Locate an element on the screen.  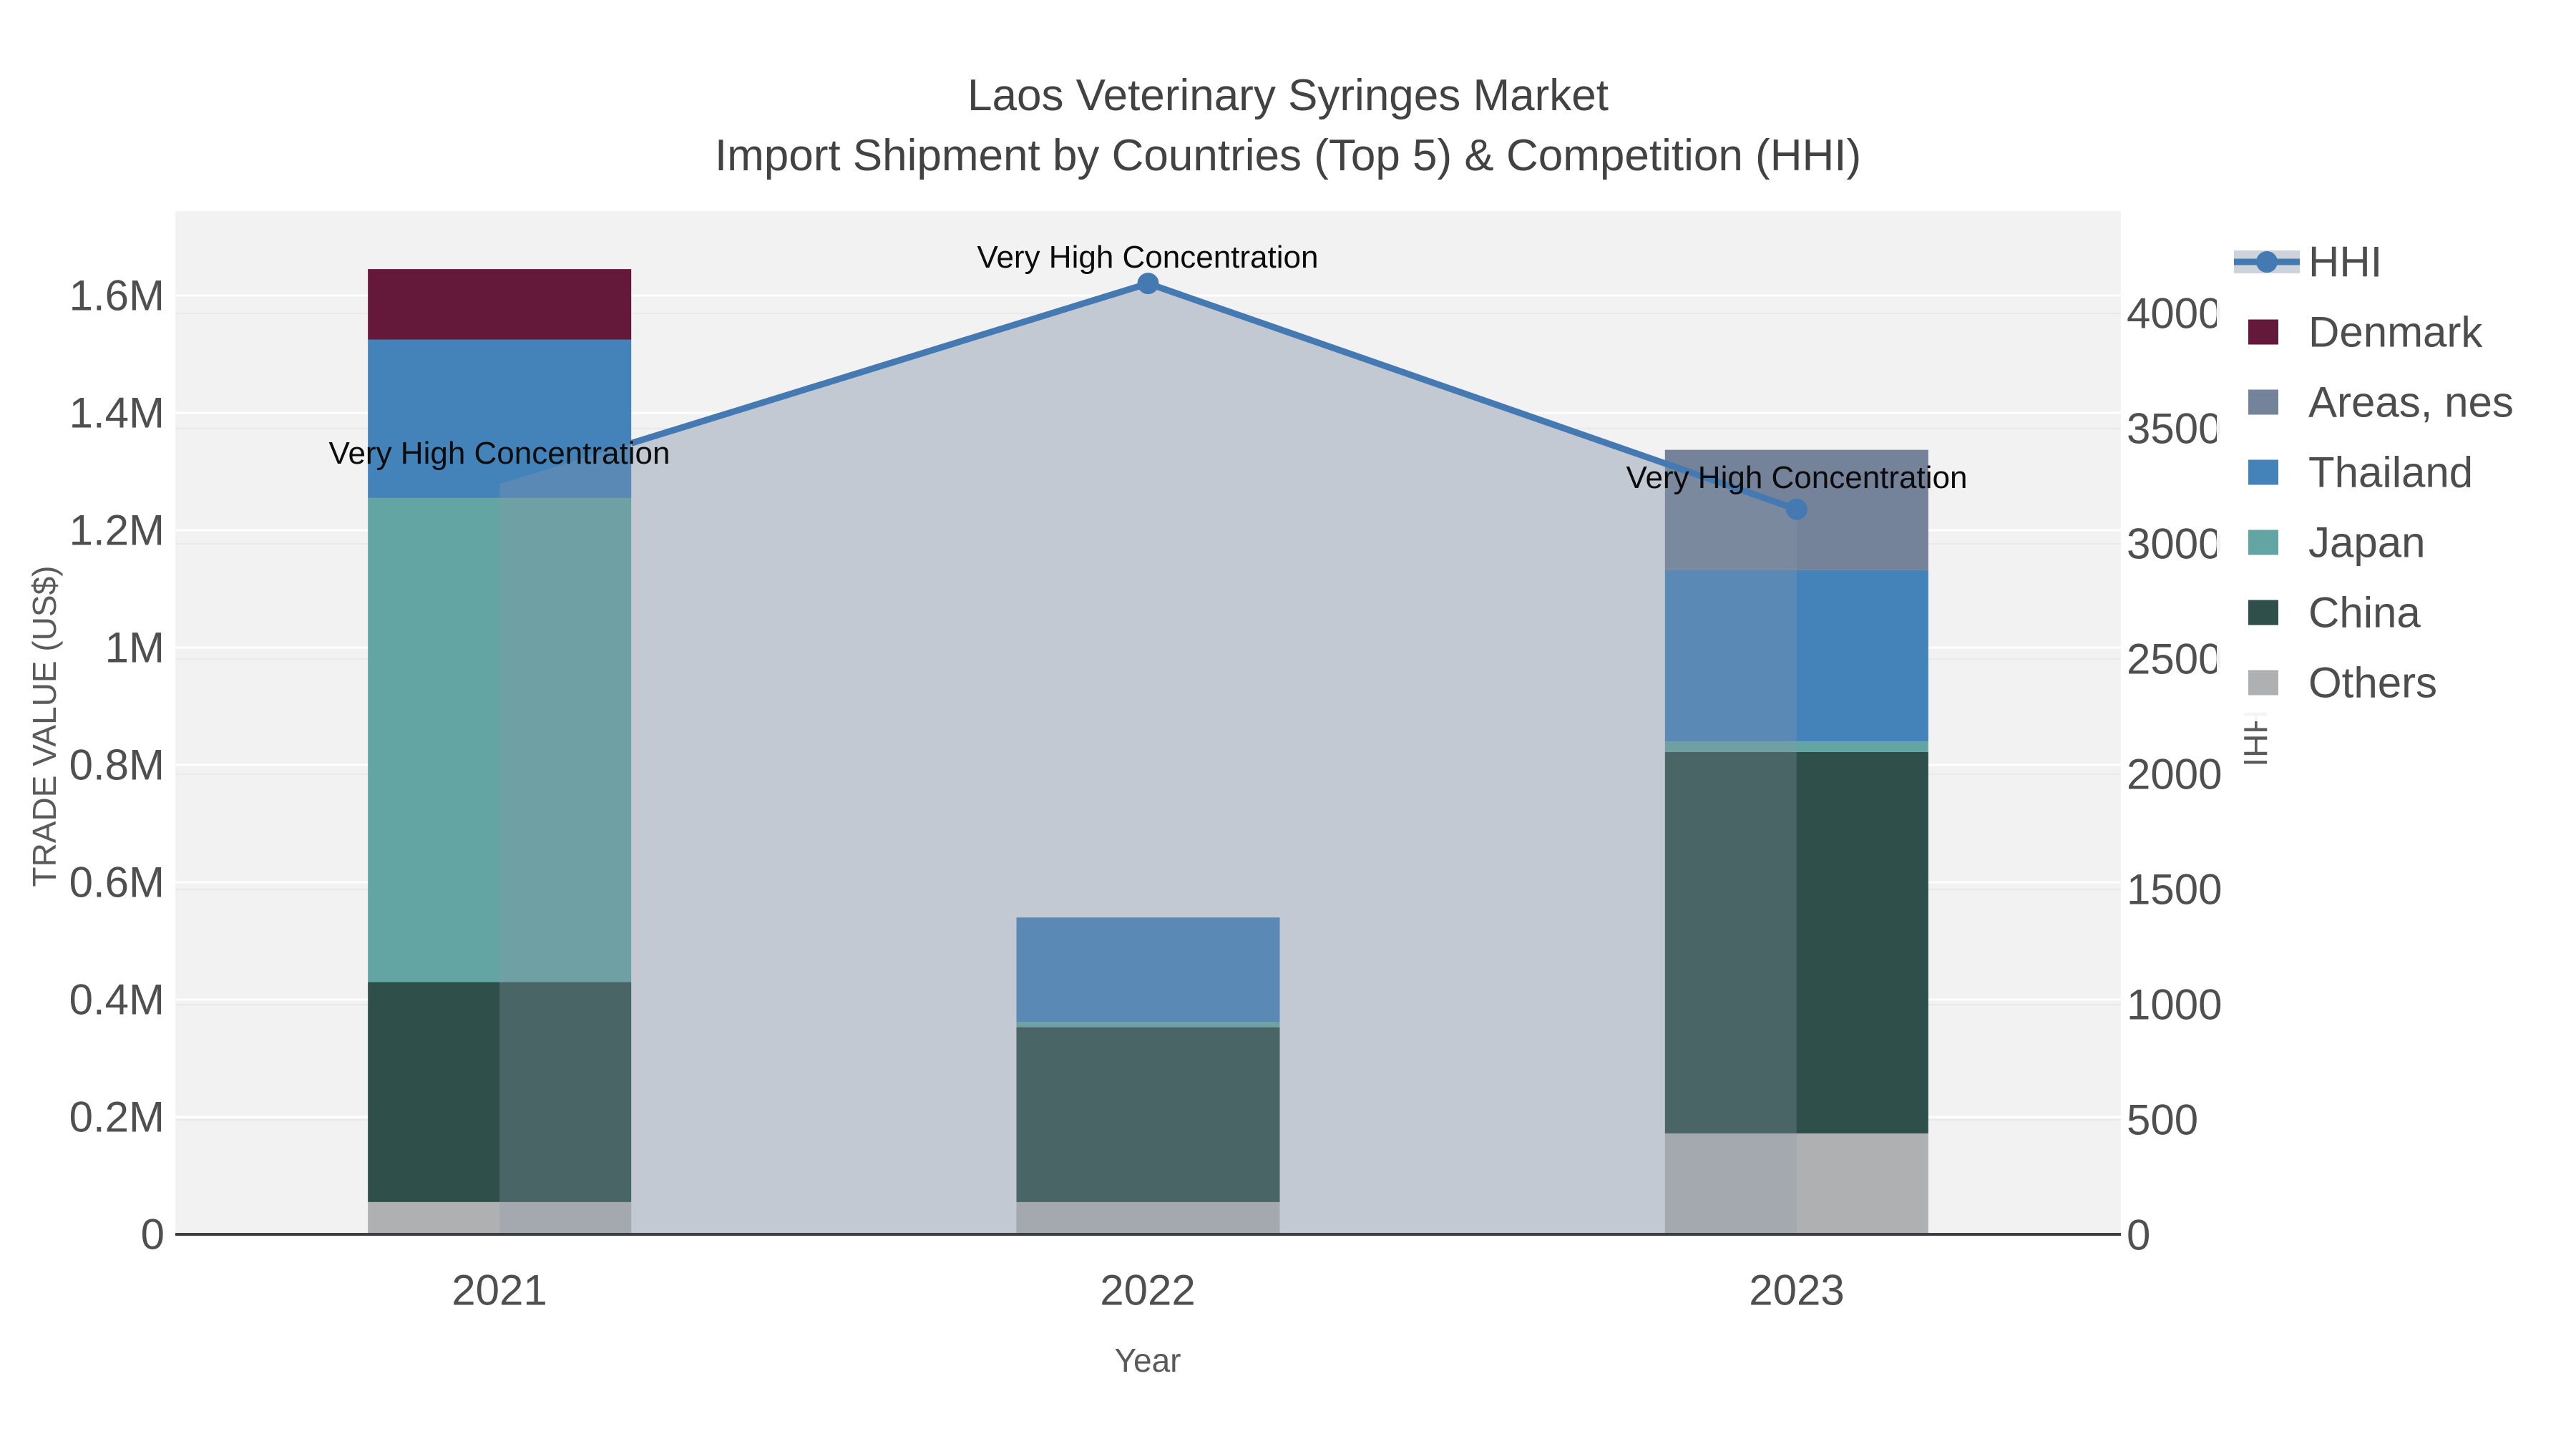
left-axis-title: TRADE VALUE (US$) is located at coordinates (44, 726).